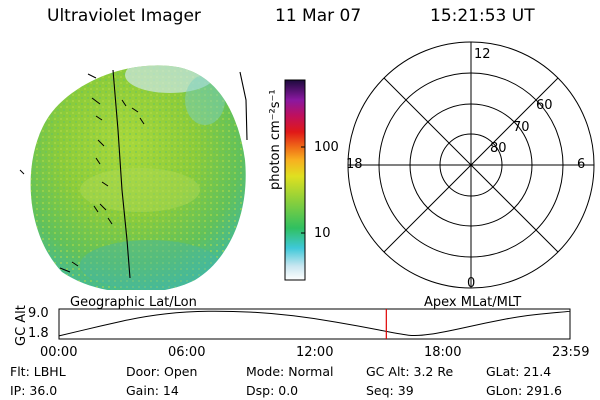 The height and width of the screenshot is (400, 600). Describe the element at coordinates (326, 147) in the screenshot. I see `colorbar-tick-100: 100` at that location.